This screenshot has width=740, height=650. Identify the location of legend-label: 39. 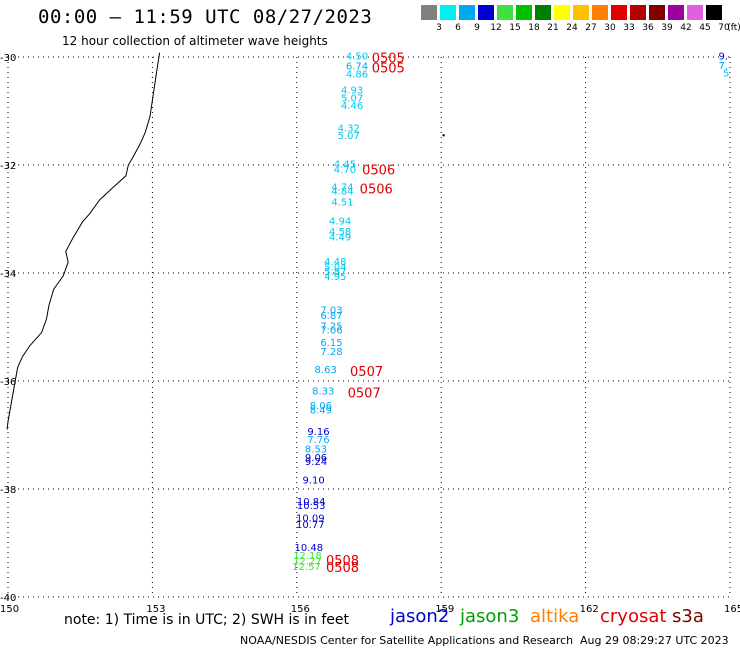
(667, 28).